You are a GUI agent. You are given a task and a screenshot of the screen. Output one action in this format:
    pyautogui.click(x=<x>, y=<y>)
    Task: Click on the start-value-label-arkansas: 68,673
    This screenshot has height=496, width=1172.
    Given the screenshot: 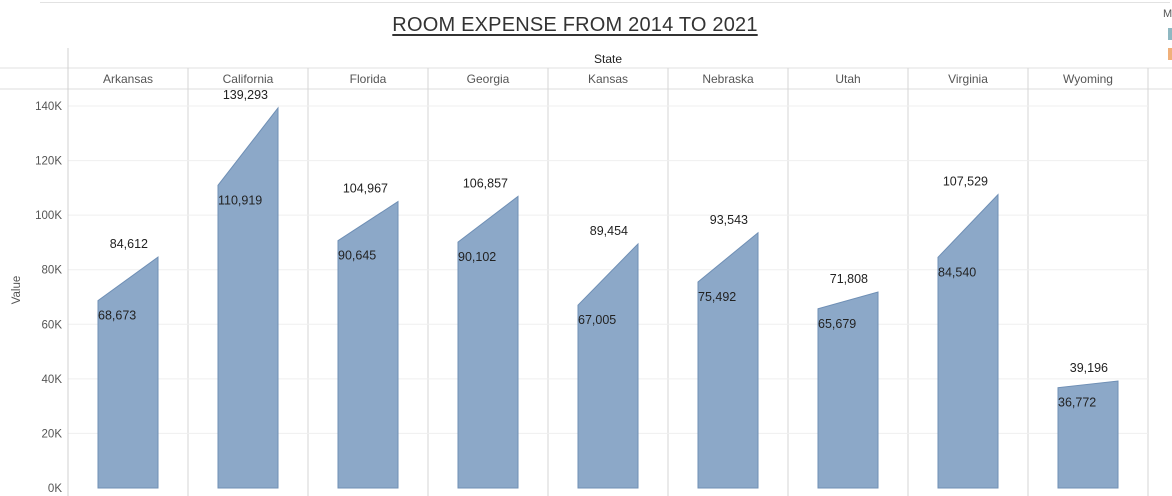 What is the action you would take?
    pyautogui.click(x=117, y=316)
    